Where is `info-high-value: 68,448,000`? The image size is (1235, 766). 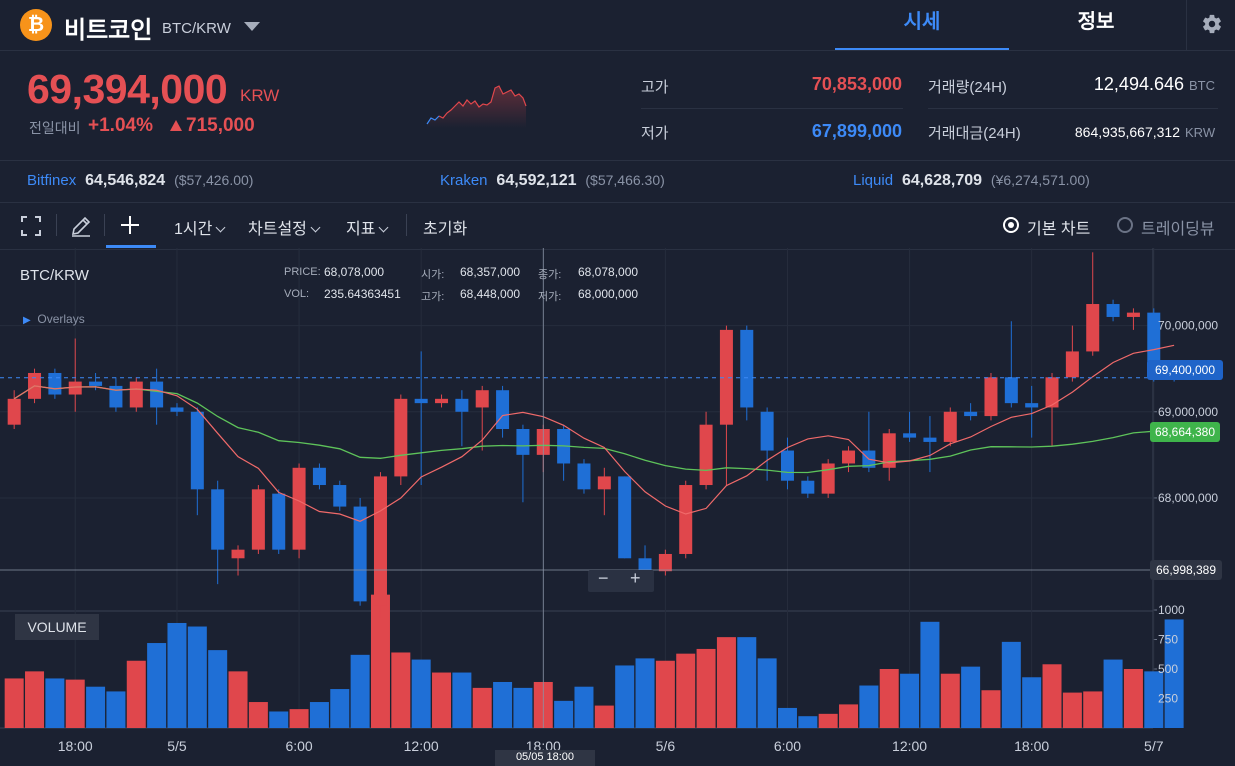
info-high-value: 68,448,000 is located at coordinates (490, 294).